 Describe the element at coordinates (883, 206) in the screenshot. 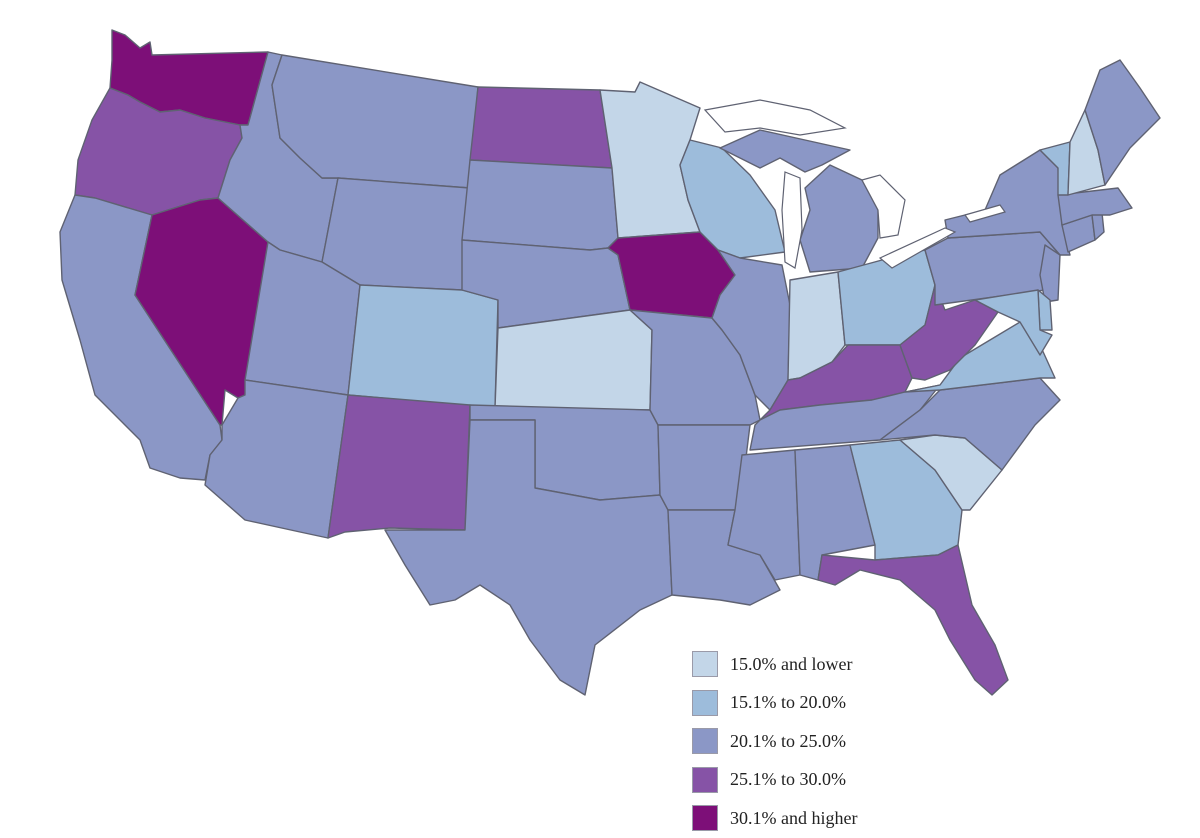

I see `lake-huron` at that location.